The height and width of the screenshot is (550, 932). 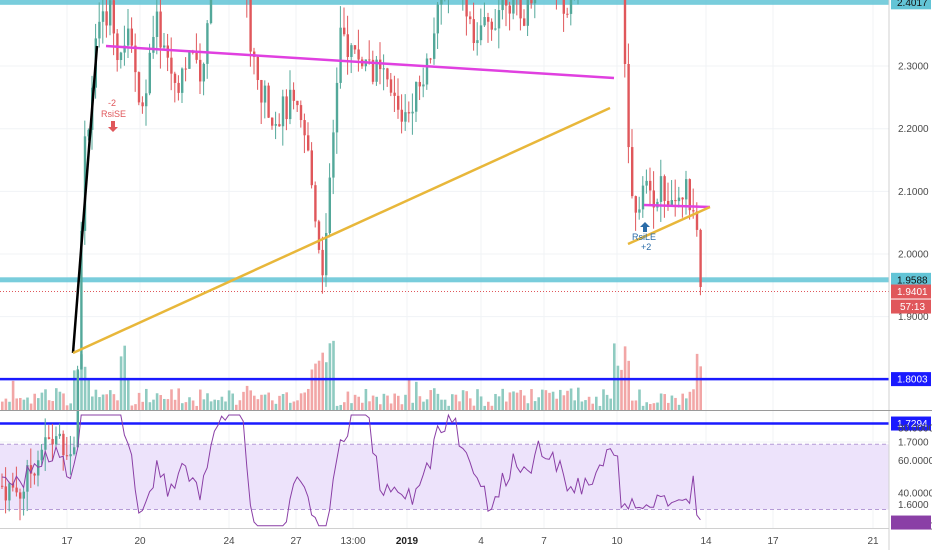 I want to click on price-badge-1.9588, so click(x=911, y=279).